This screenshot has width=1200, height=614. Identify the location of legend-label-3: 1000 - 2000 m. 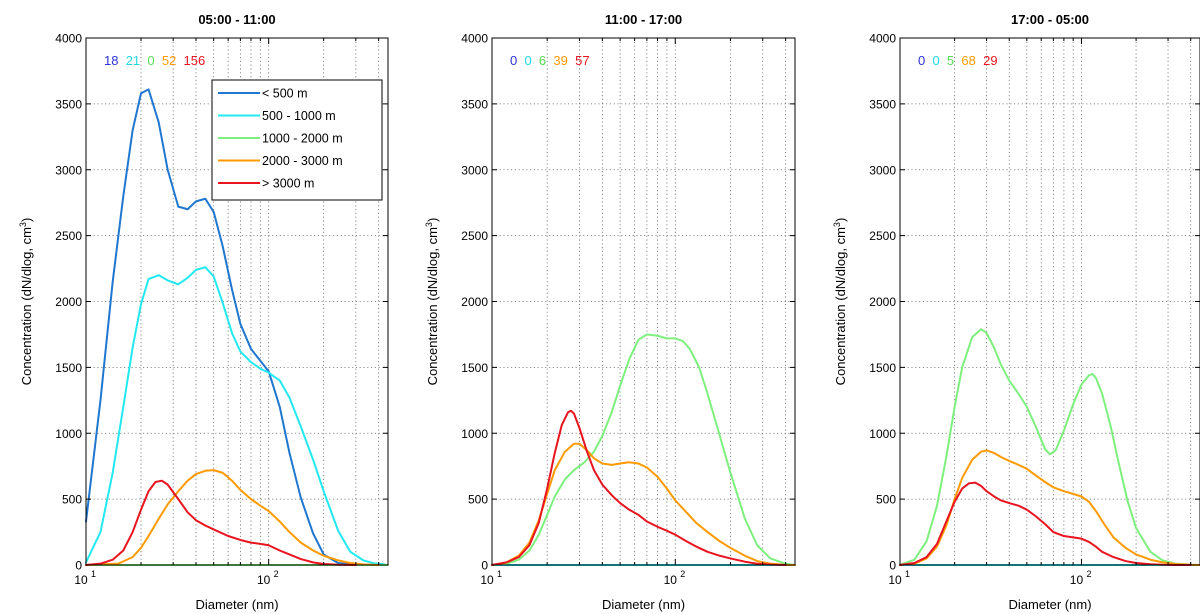
(302, 139).